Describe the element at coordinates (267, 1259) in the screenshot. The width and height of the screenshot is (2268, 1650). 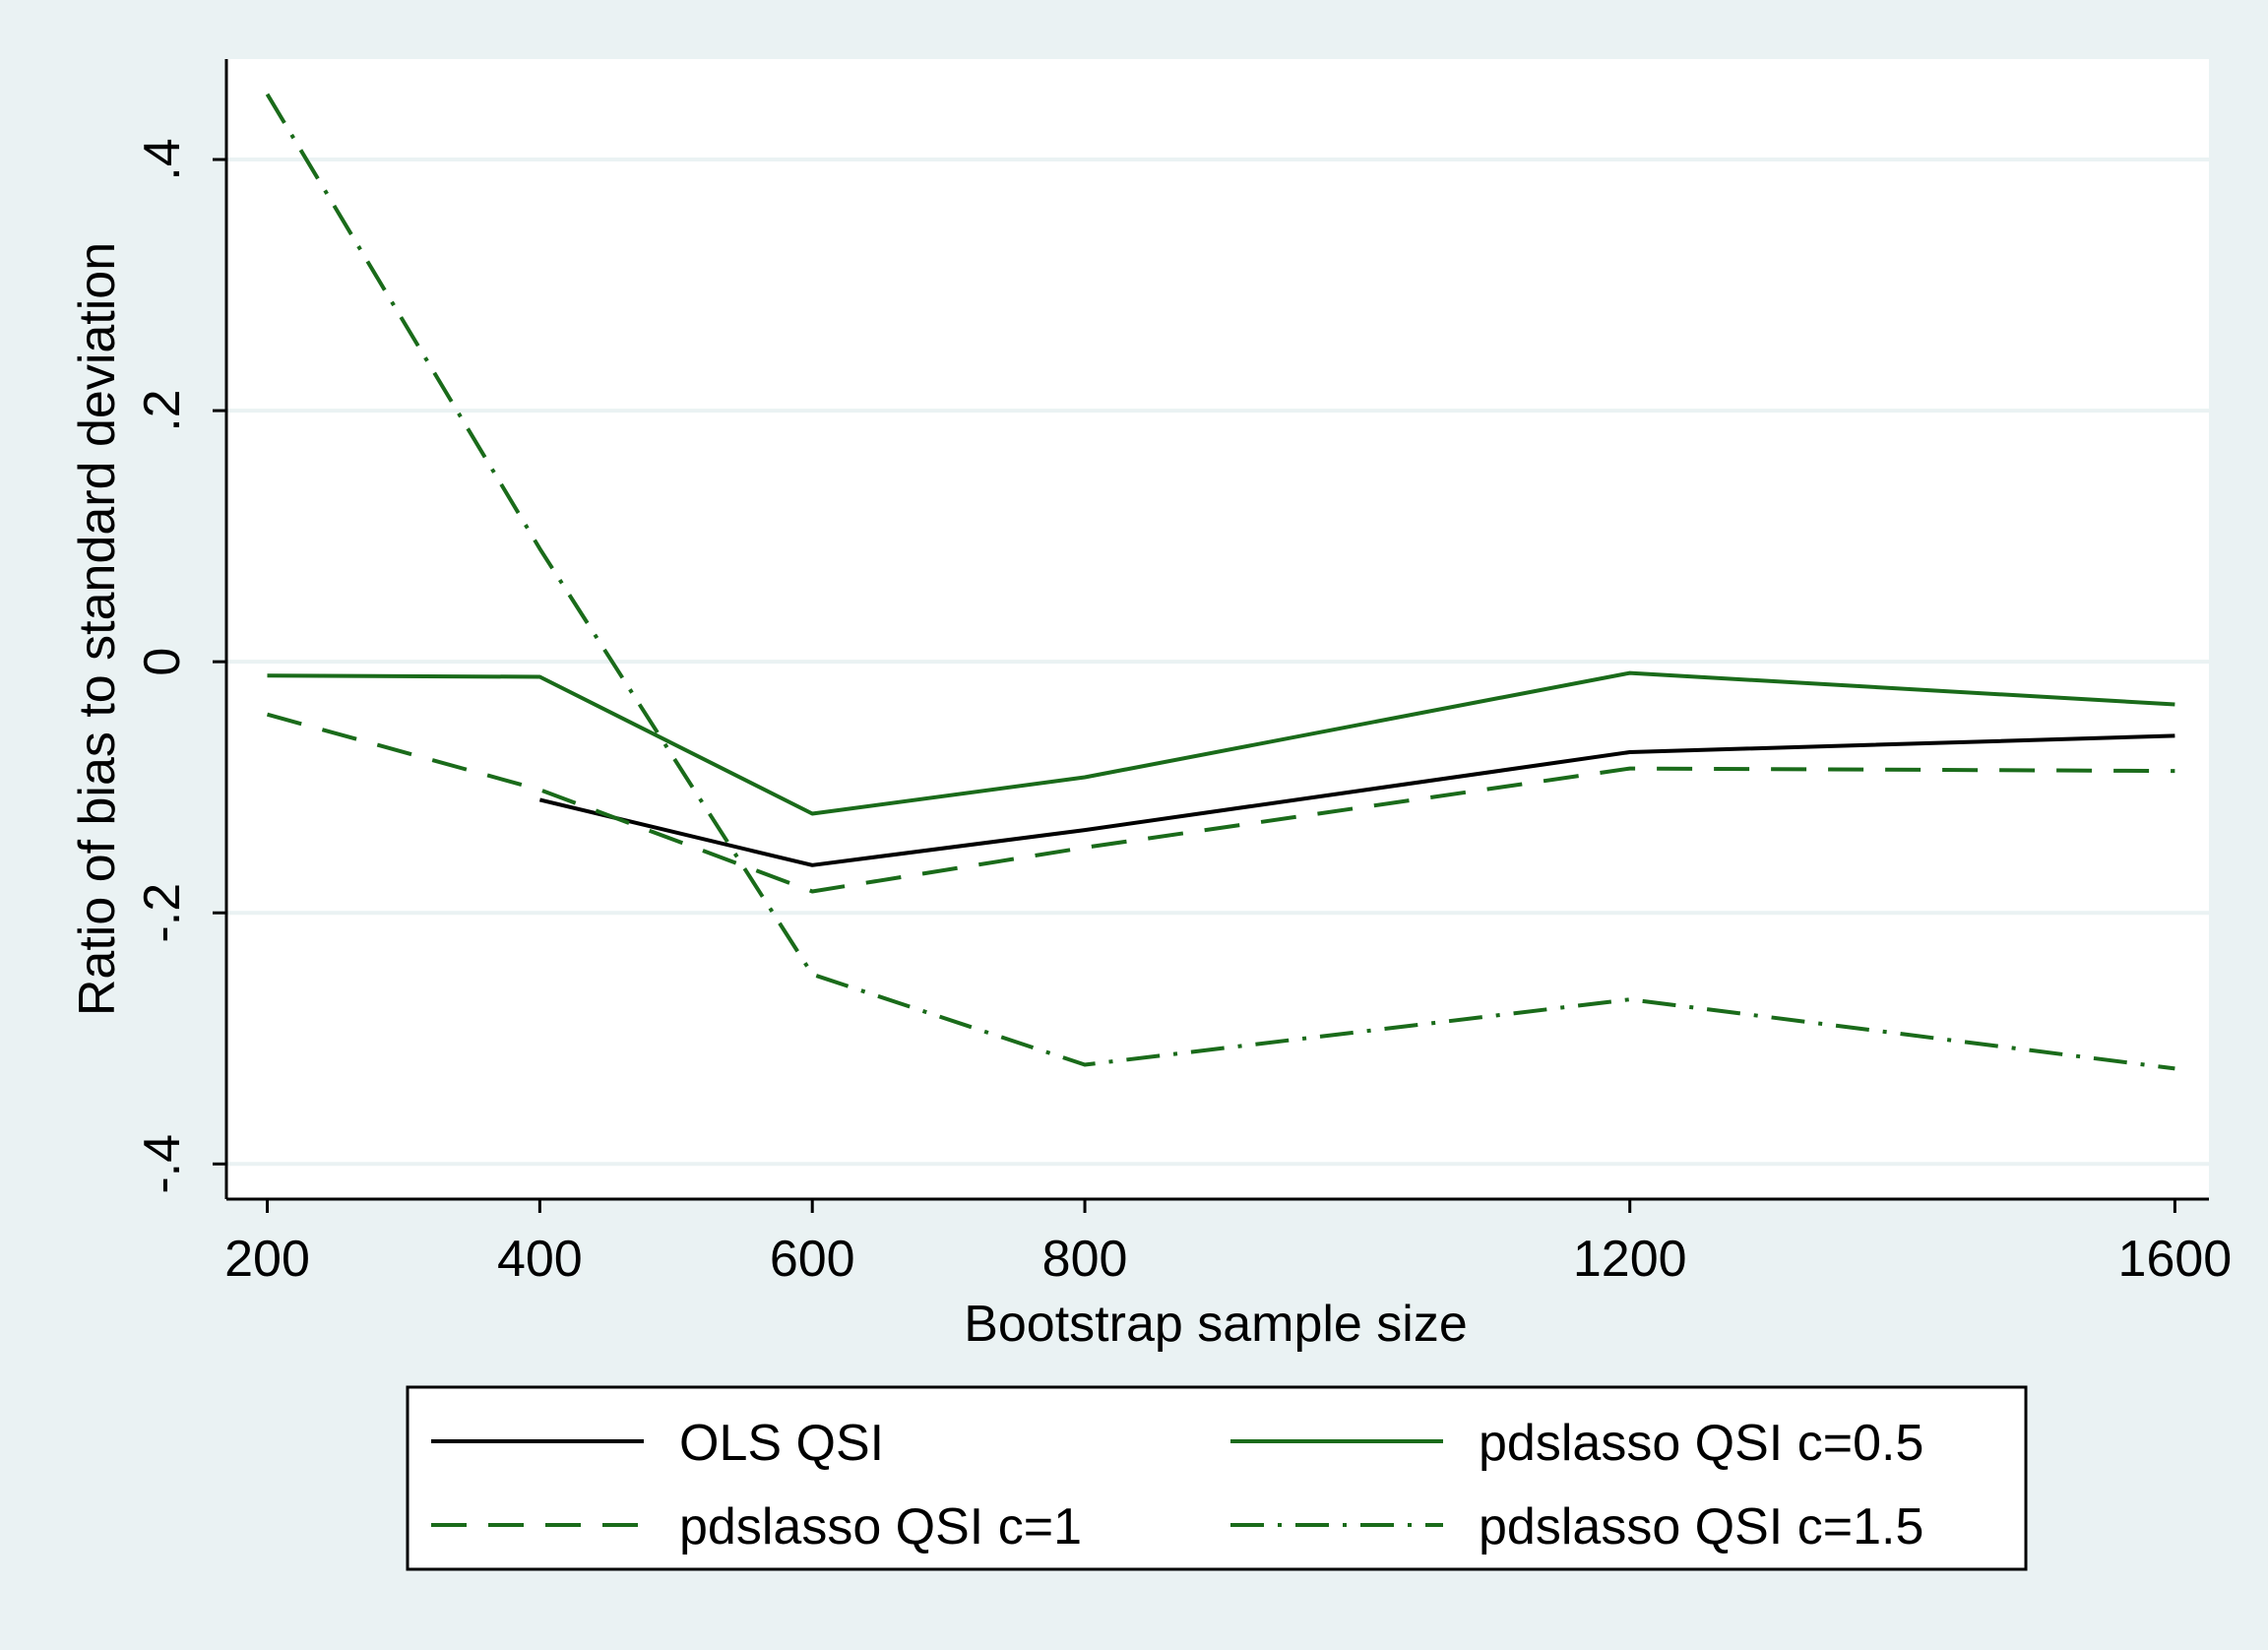
I see `x-tick-label: 200` at that location.